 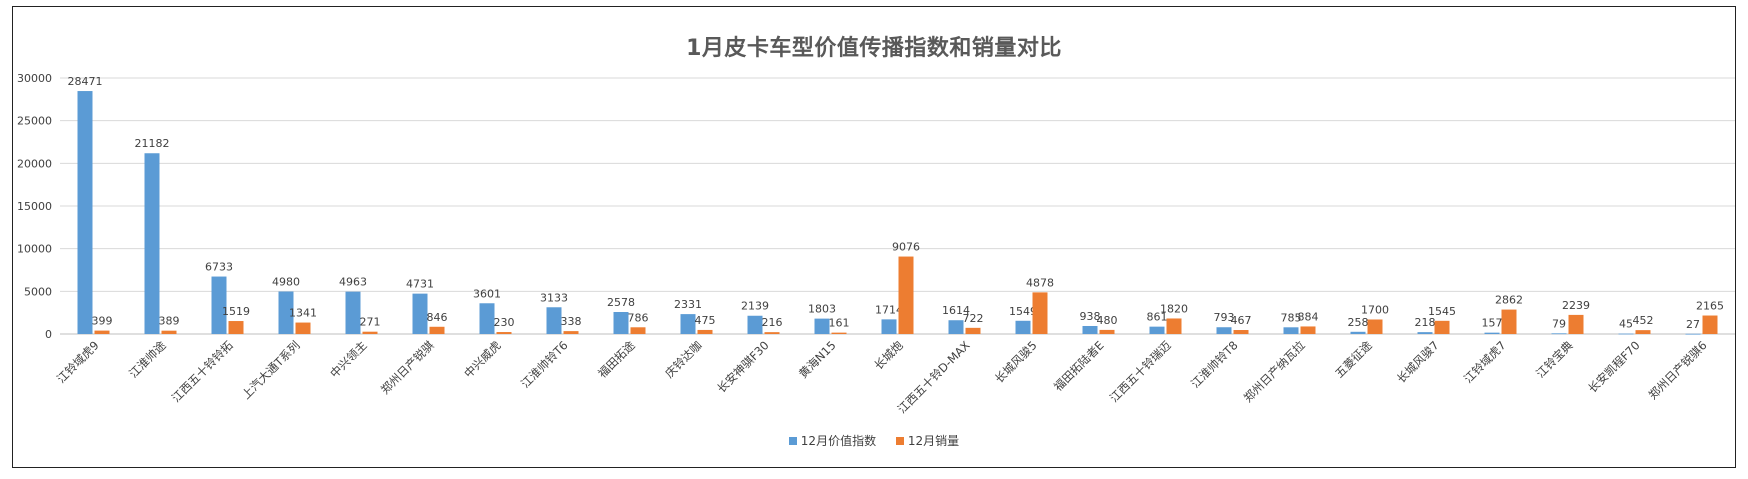 What do you see at coordinates (1375, 309) in the screenshot?
I see `data-label-series-2: 1700` at bounding box center [1375, 309].